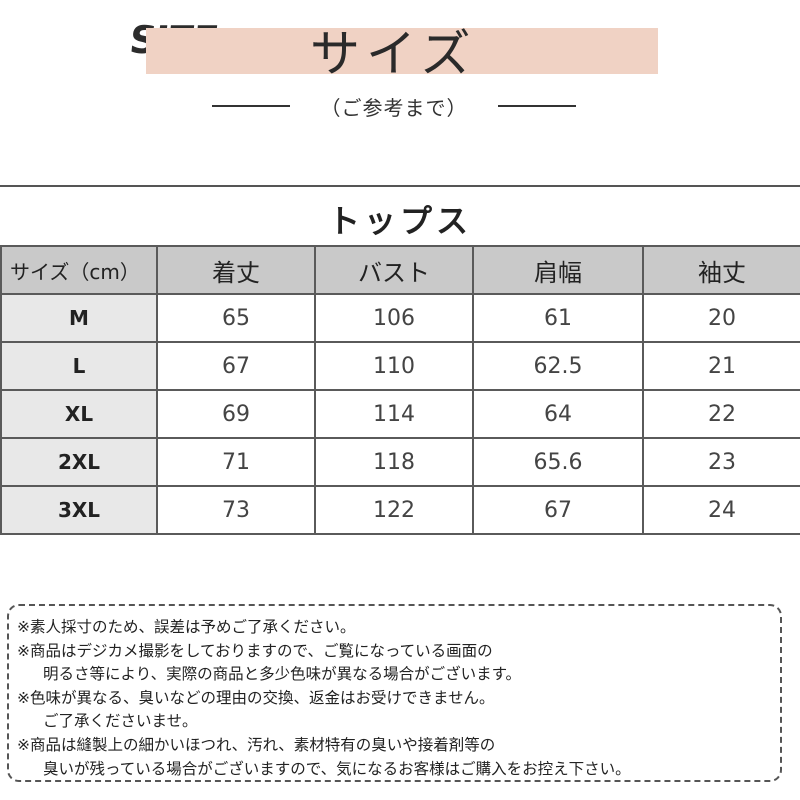 Image resolution: width=800 pixels, height=800 pixels. Describe the element at coordinates (255, 650) in the screenshot. I see `note-line: ※商品はデジカメ撮影をしておりますので、ご覧になっている画面の` at that location.